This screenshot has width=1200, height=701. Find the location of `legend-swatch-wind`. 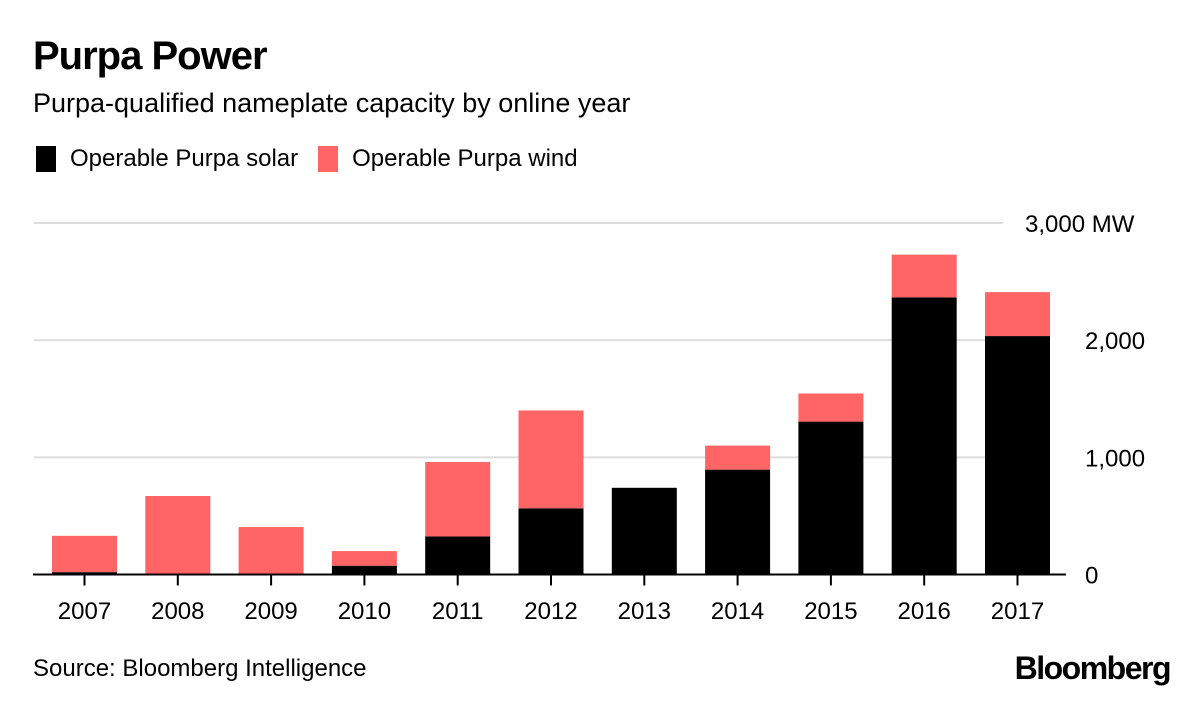

legend-swatch-wind is located at coordinates (328, 159).